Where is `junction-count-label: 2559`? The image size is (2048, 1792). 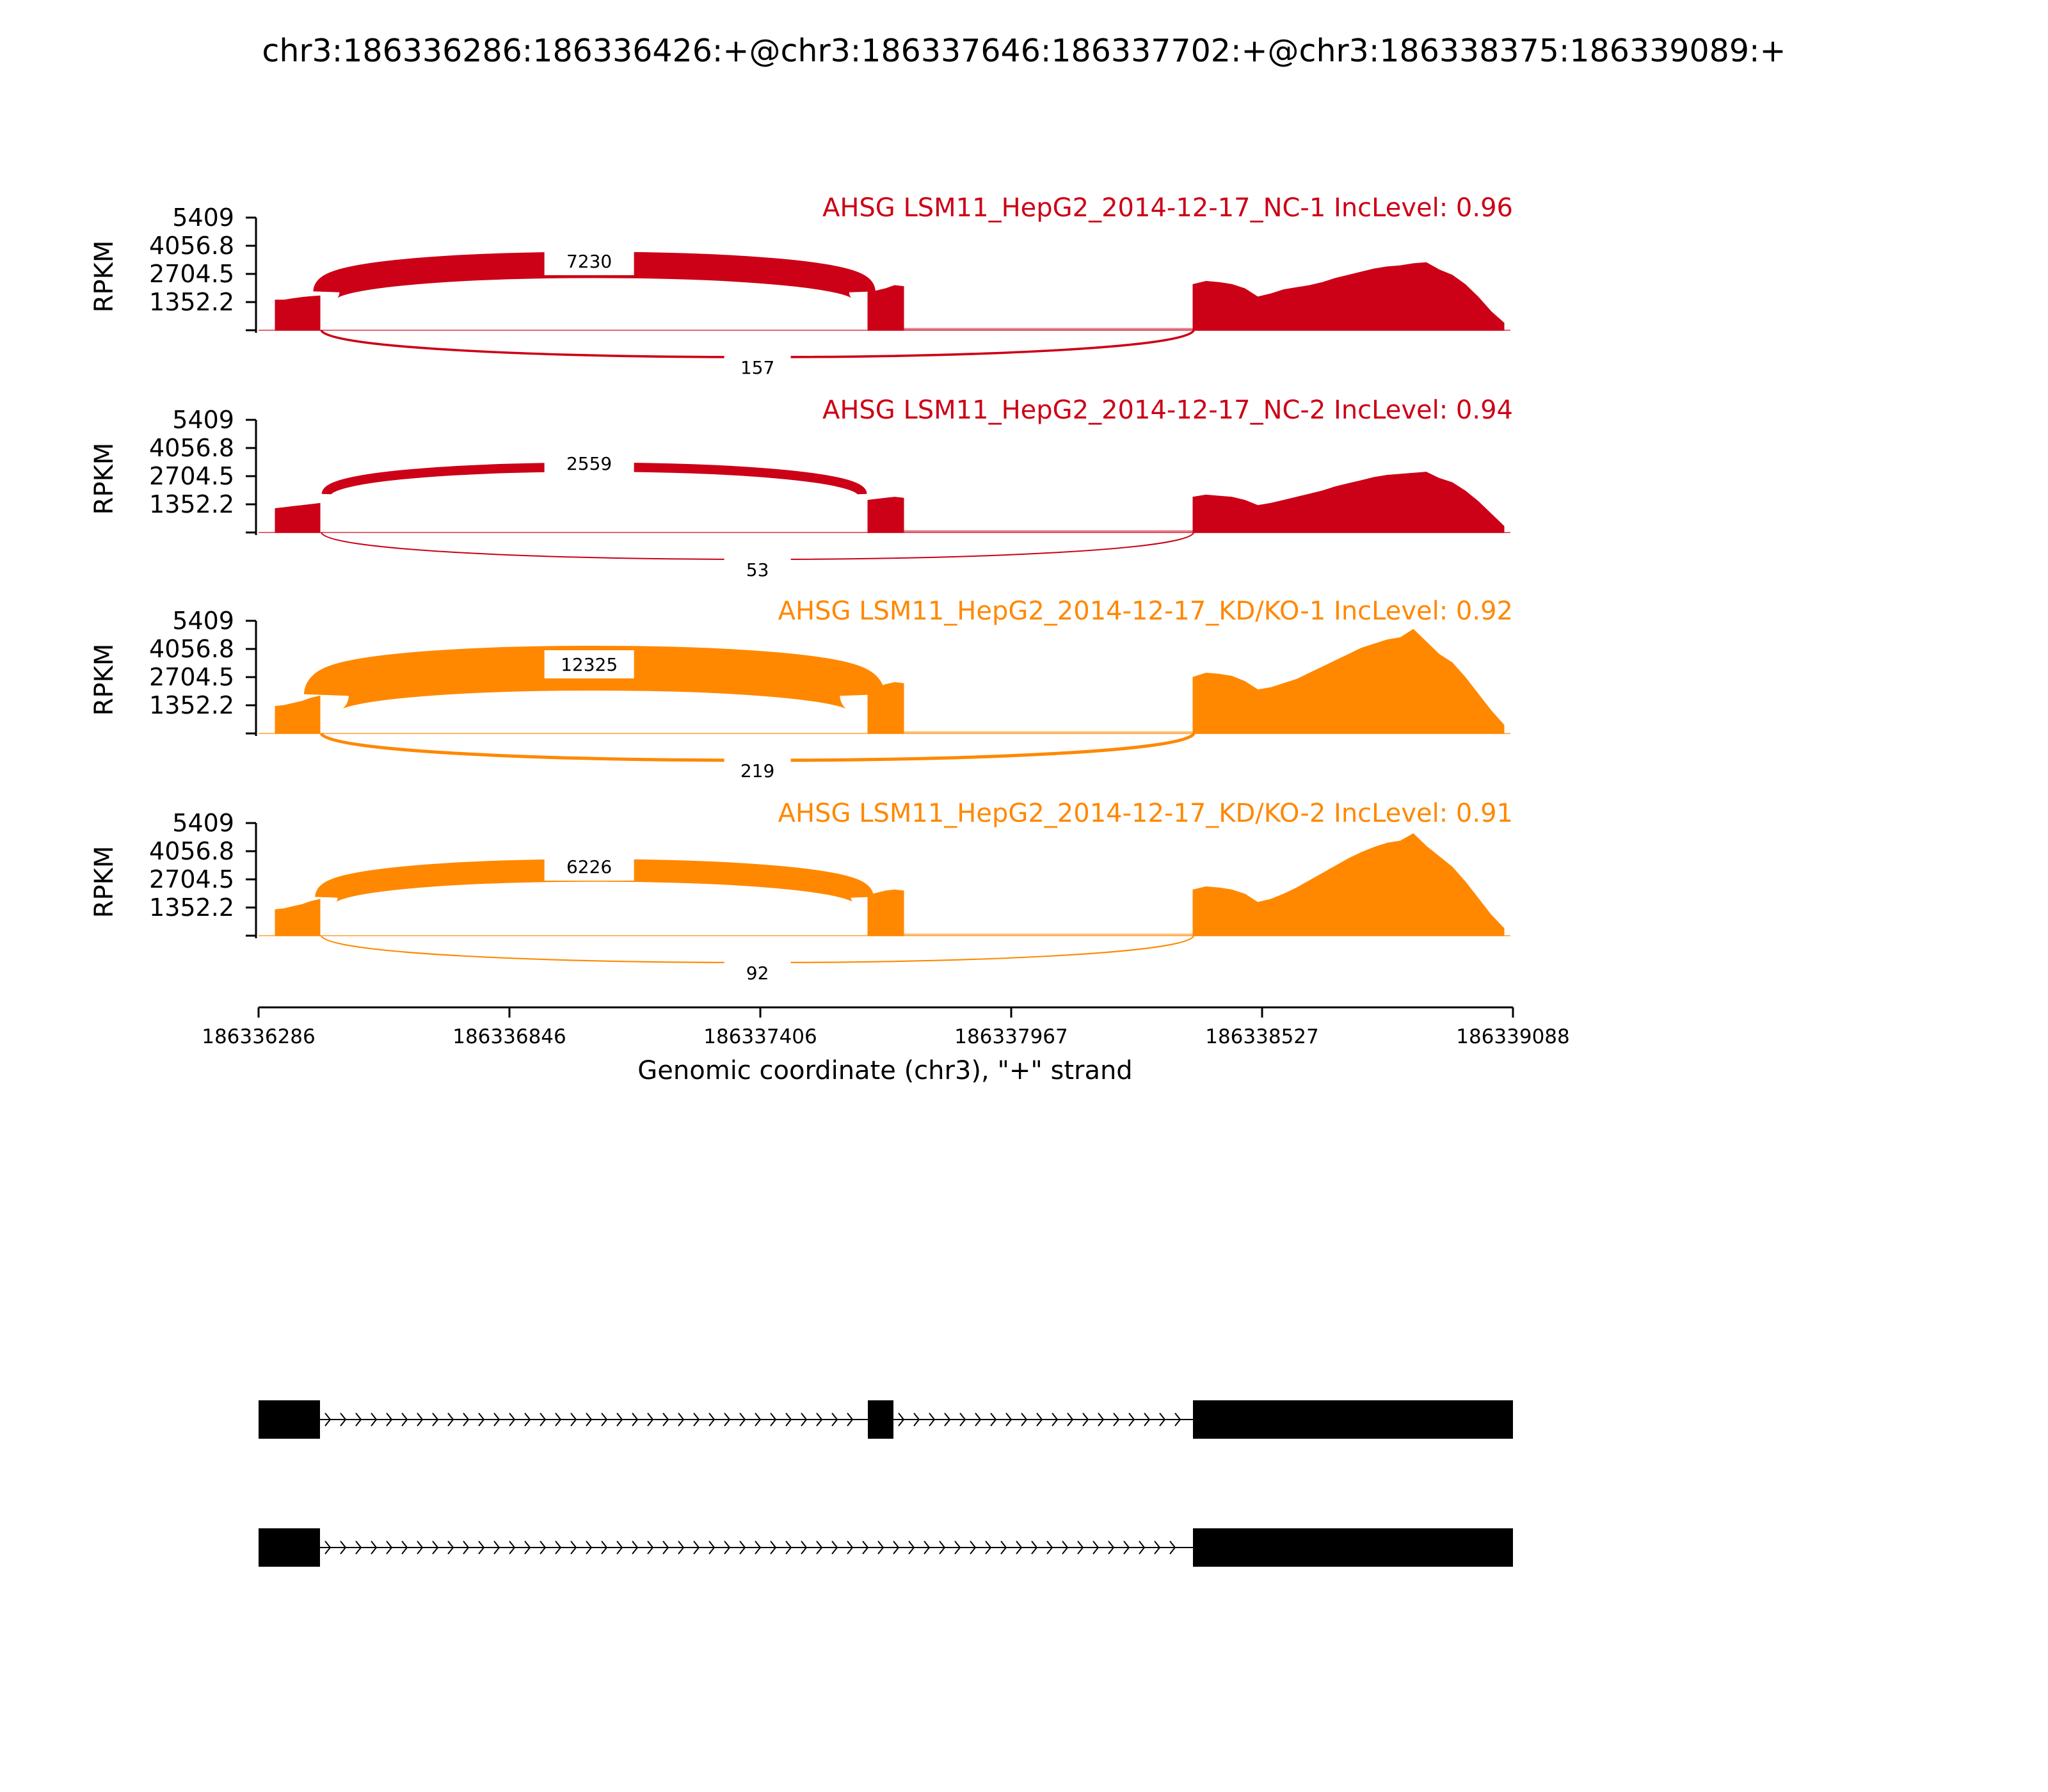
junction-count-label: 2559 is located at coordinates (589, 463).